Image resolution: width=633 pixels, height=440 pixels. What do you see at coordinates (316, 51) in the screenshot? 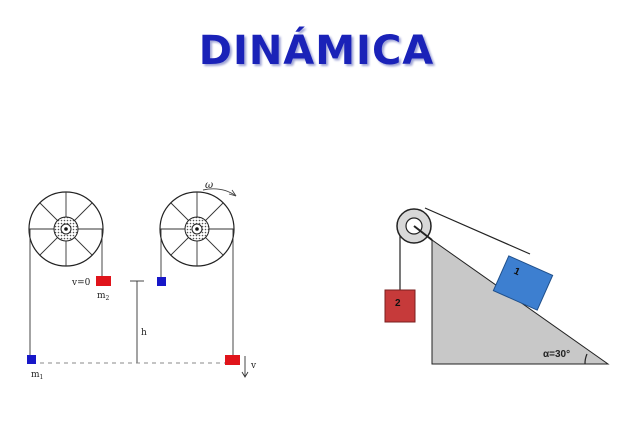
I see `page-title: DINÁMICA` at bounding box center [316, 51].